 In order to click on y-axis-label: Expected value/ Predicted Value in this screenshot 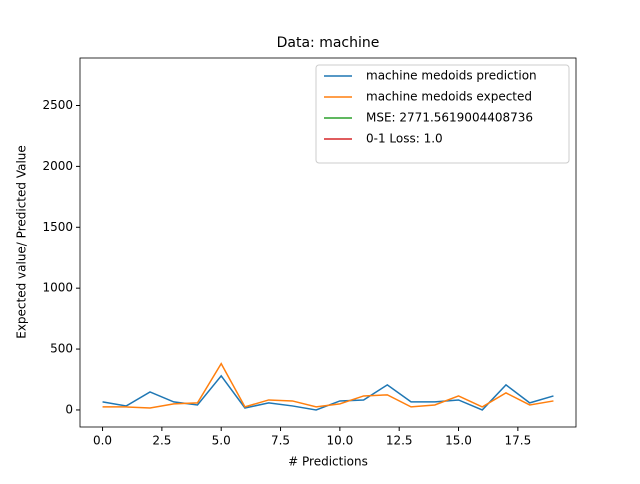, I will do `click(22, 242)`.